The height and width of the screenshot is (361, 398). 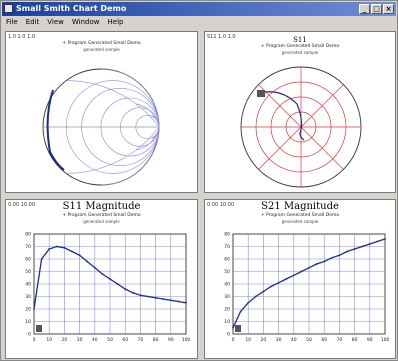 What do you see at coordinates (364, 9) in the screenshot?
I see `minimize-button: _` at bounding box center [364, 9].